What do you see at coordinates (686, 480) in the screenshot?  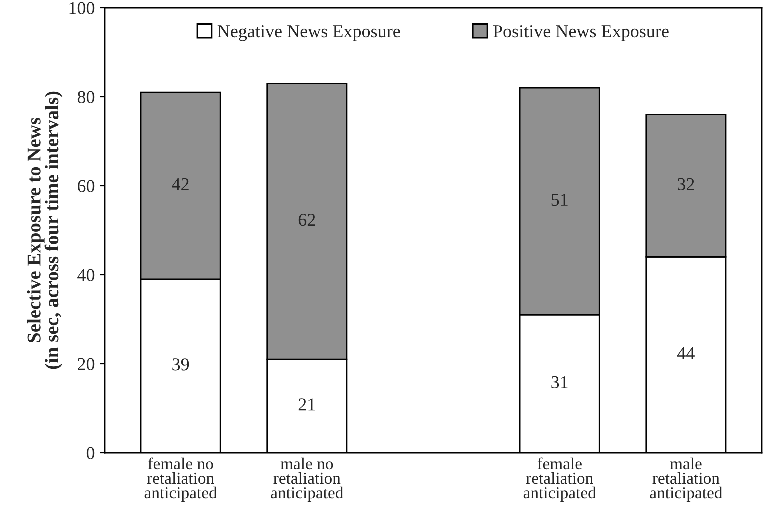 I see `x-tick-label: male retaliation anticipated` at bounding box center [686, 480].